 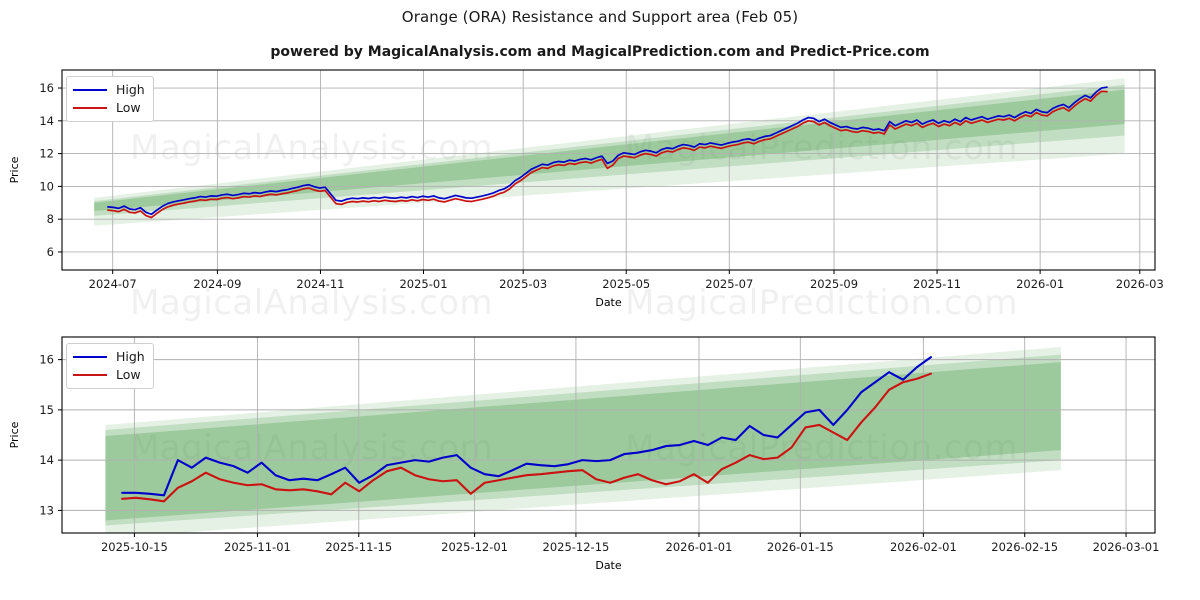 What do you see at coordinates (1040, 284) in the screenshot?
I see `svg-text: 2026-01` at bounding box center [1040, 284].